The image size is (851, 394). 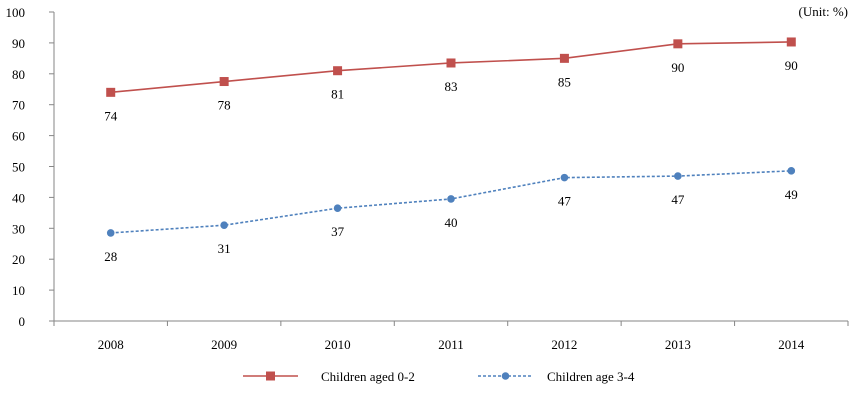 What do you see at coordinates (224, 105) in the screenshot?
I see `data-label: 78` at bounding box center [224, 105].